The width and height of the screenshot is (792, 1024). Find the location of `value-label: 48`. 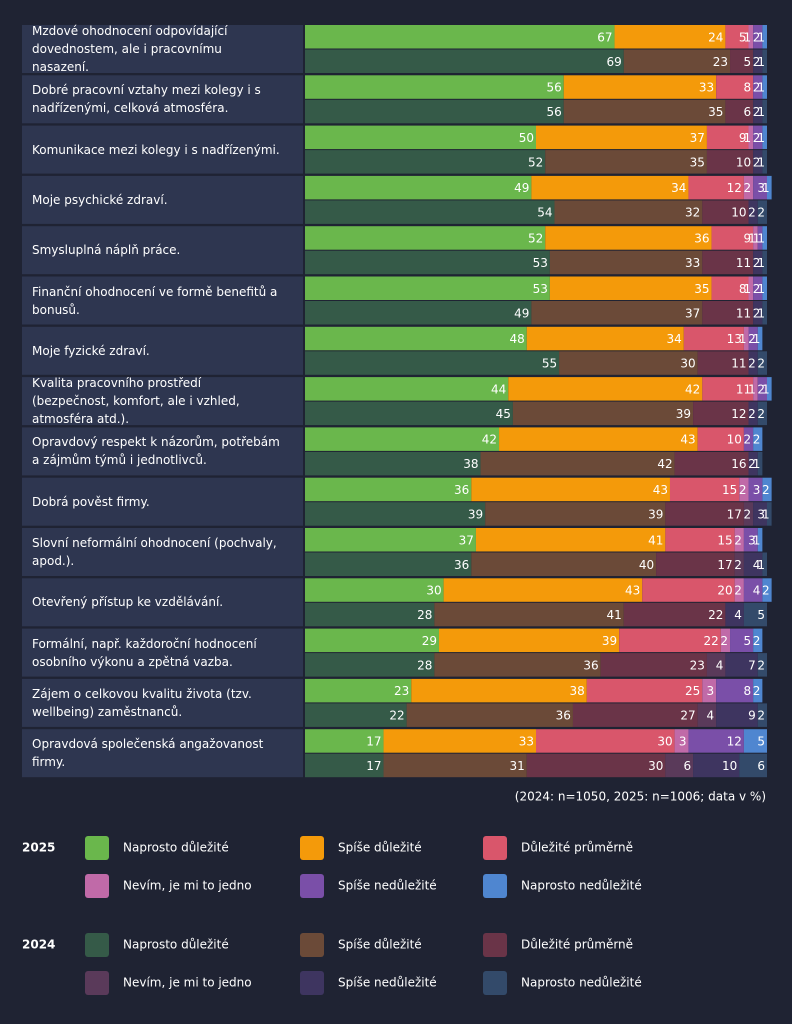

value-label: 48 is located at coordinates (516, 339).